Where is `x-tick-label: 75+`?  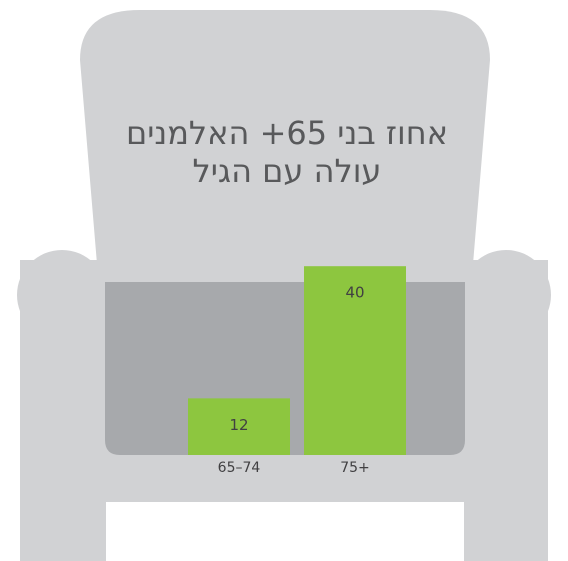
x-tick-label: 75+ is located at coordinates (355, 468).